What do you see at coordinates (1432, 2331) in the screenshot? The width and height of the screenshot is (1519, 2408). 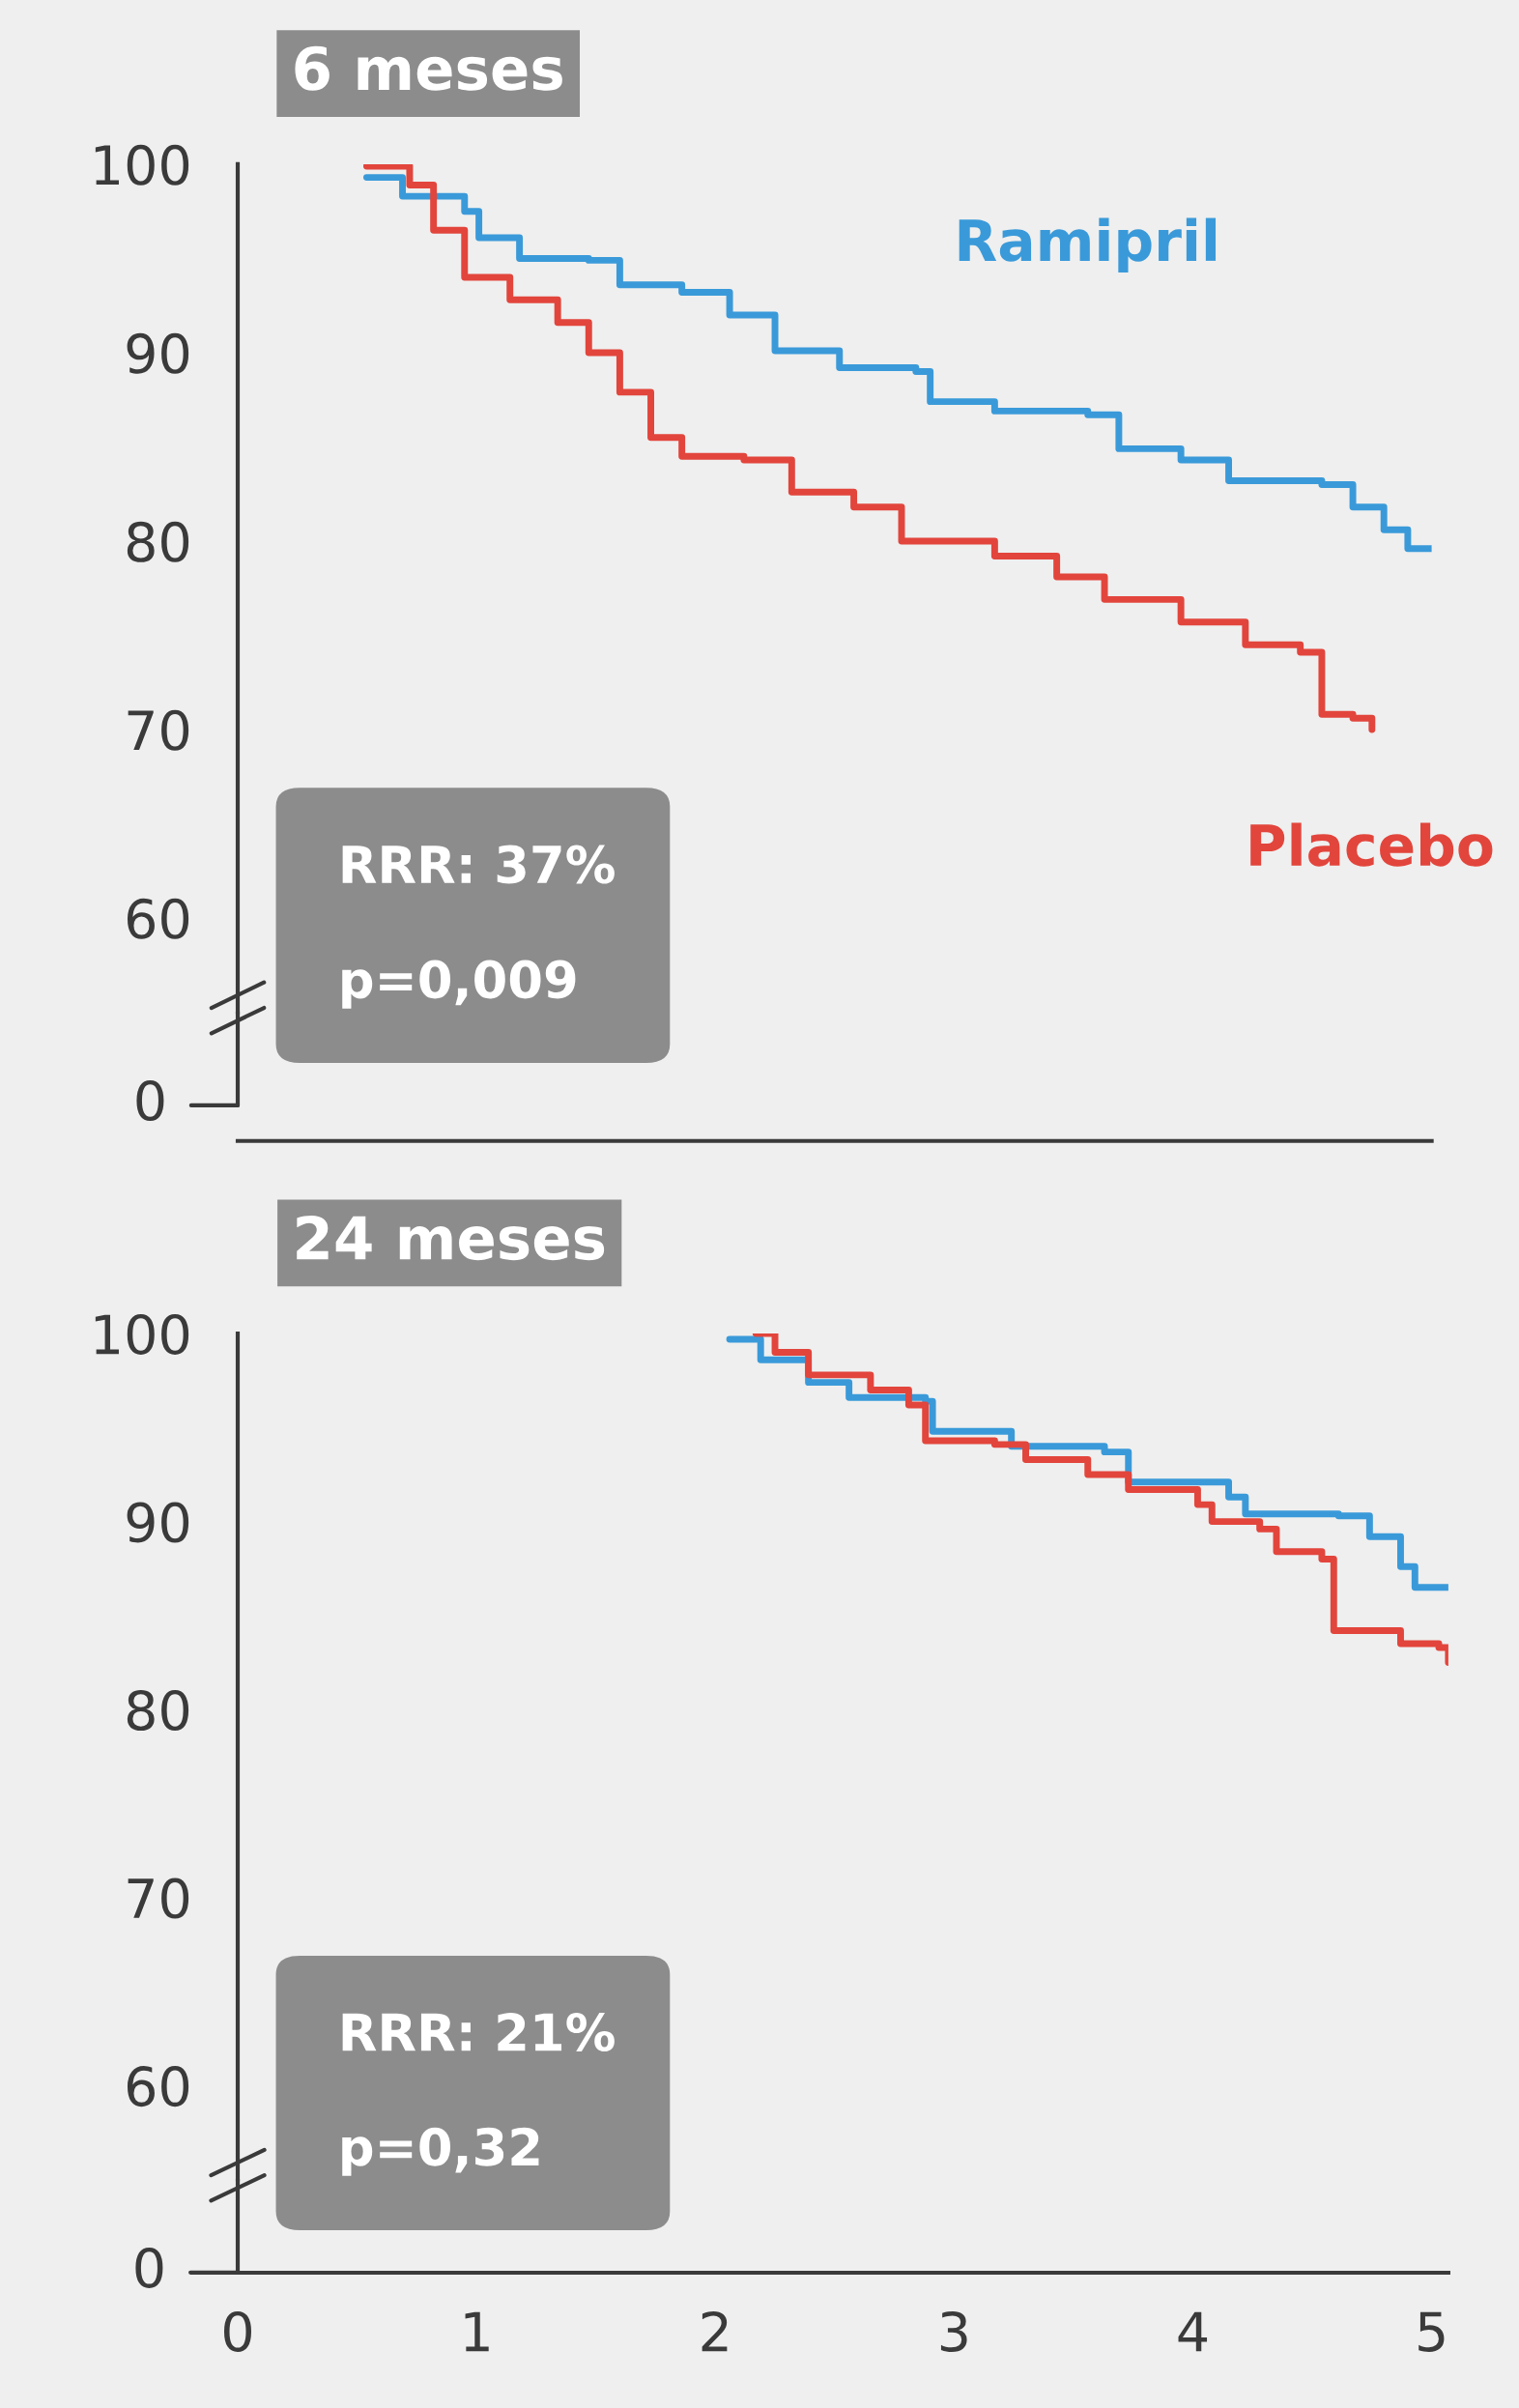 I see `x-tick-label: 5` at bounding box center [1432, 2331].